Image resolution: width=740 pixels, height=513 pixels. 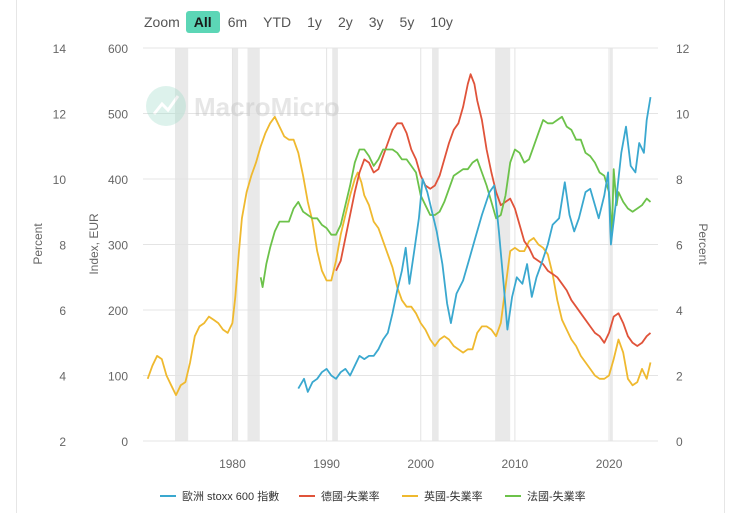 What do you see at coordinates (60, 180) in the screenshot?
I see `left-percent-tick-label: 10` at bounding box center [60, 180].